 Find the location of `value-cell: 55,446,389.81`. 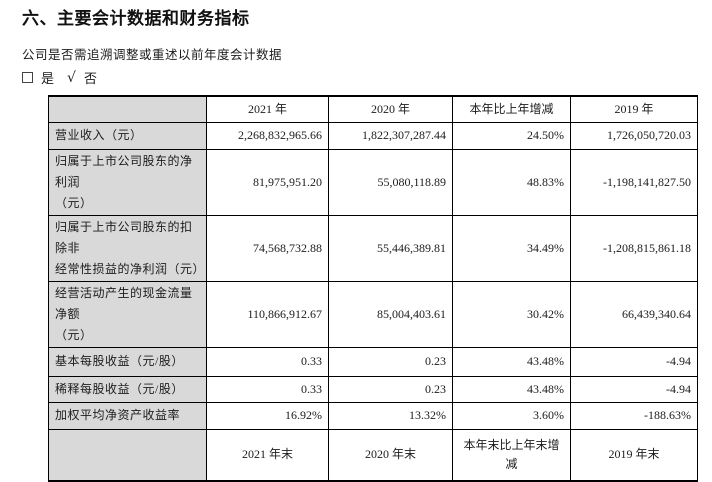

value-cell: 55,446,389.81 is located at coordinates (390, 248).